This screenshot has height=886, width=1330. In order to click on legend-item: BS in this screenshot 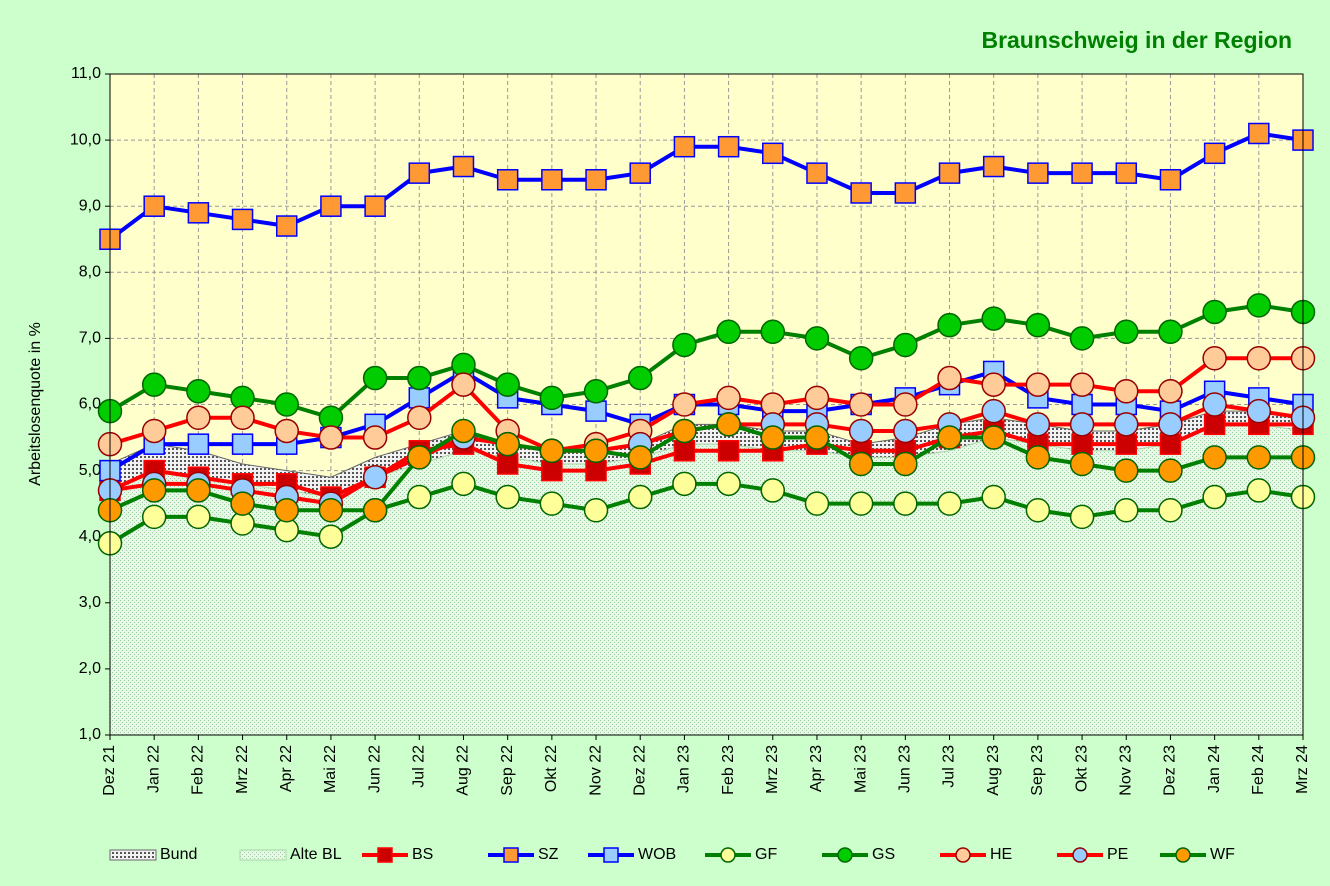, I will do `click(397, 854)`.